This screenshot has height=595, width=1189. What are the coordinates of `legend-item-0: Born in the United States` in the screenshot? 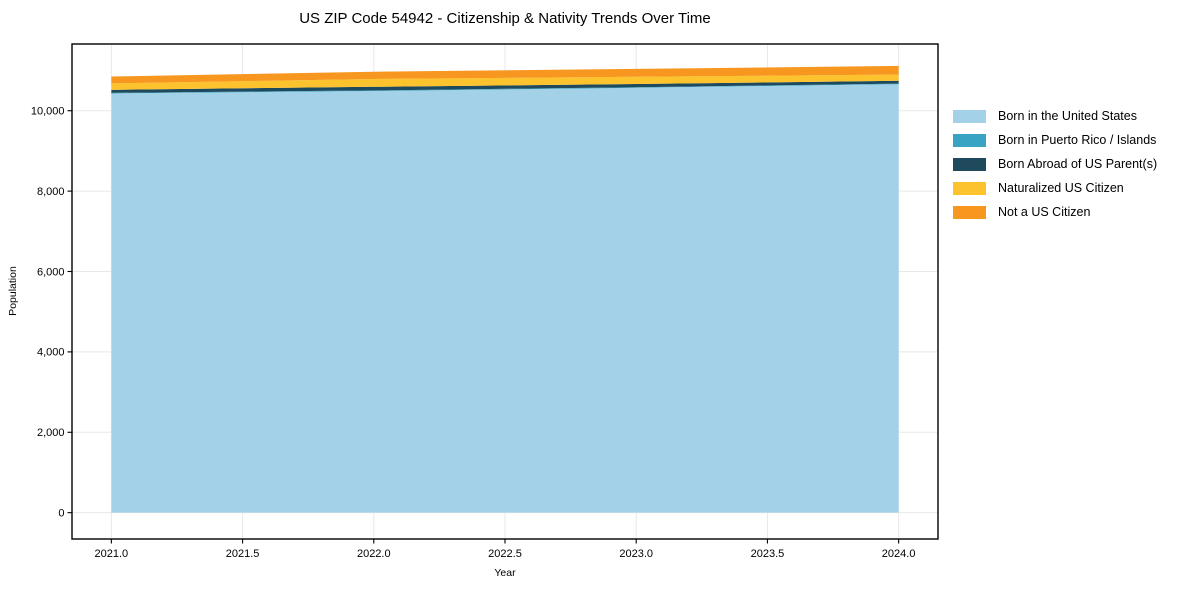 It's located at (1055, 116).